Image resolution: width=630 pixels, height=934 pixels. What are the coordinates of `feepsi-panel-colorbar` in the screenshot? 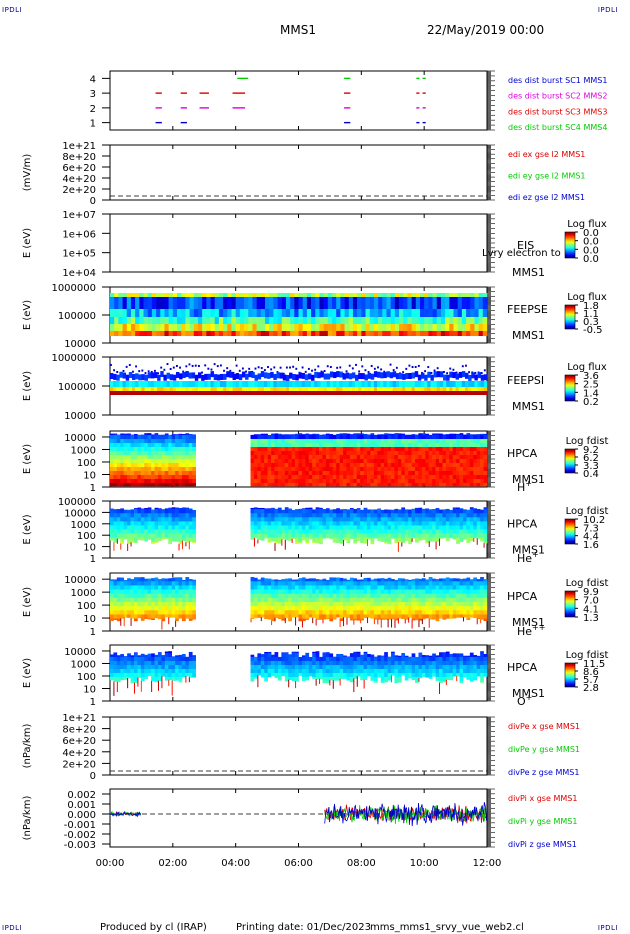 It's located at (570, 388).